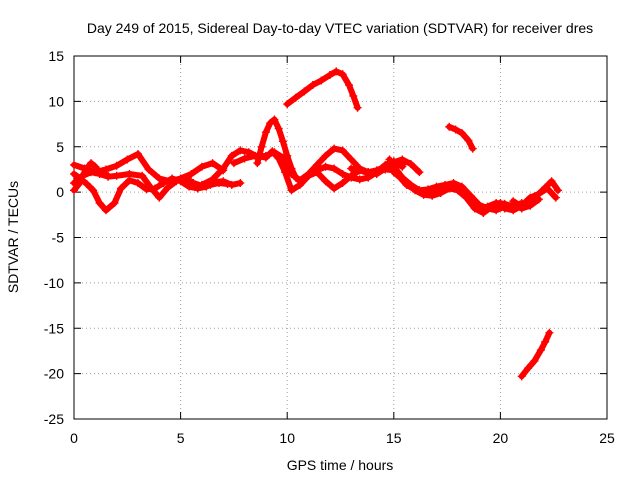 The image size is (640, 480). Describe the element at coordinates (287, 438) in the screenshot. I see `x-tick-label: 10` at that location.